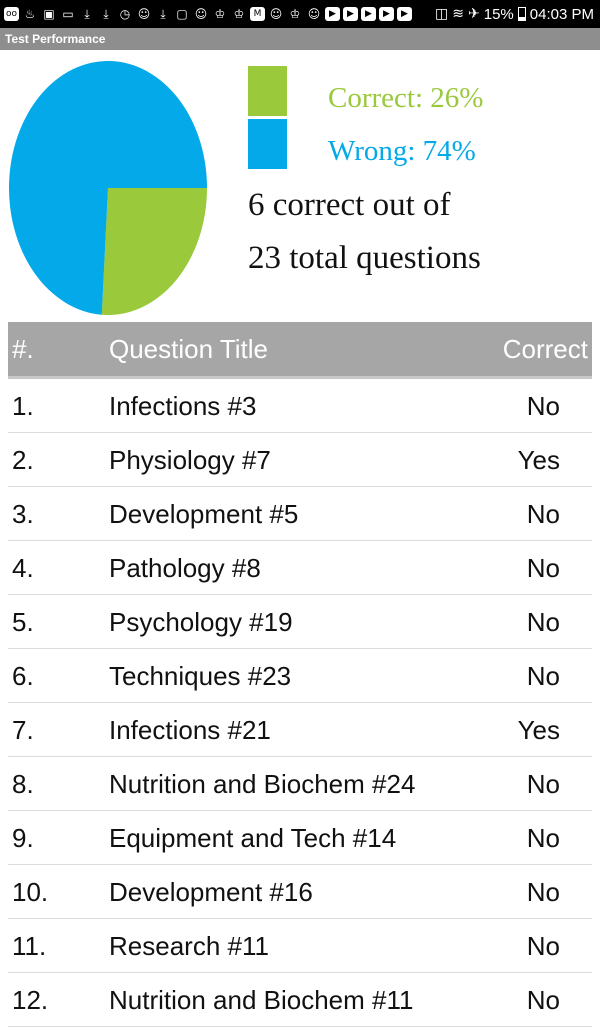 The image size is (600, 1027). What do you see at coordinates (29, 946) in the screenshot?
I see `row-number: 11.` at bounding box center [29, 946].